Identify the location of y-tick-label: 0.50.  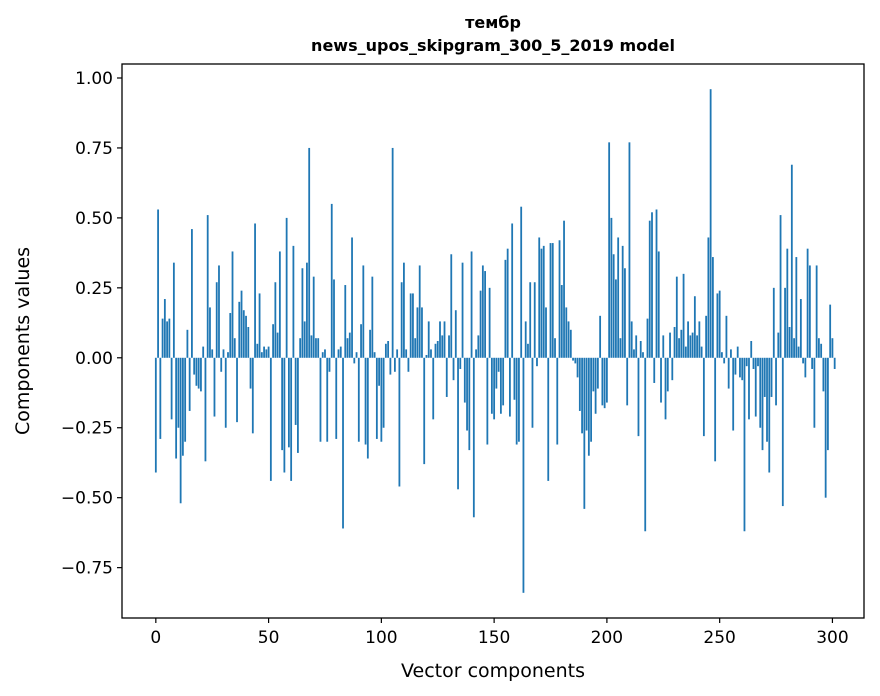
(94, 219).